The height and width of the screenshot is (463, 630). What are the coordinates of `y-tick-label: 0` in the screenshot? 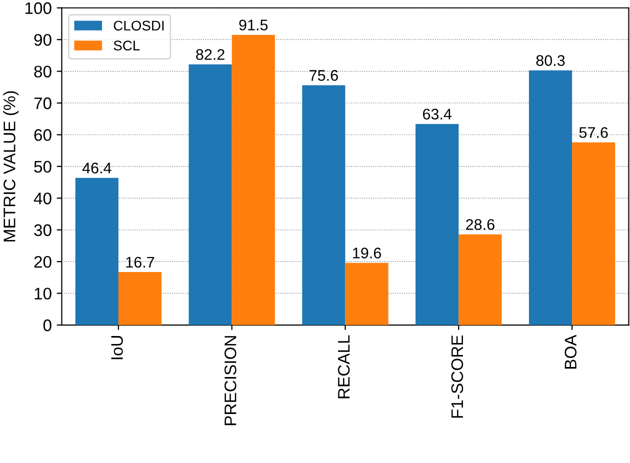 It's located at (47, 325).